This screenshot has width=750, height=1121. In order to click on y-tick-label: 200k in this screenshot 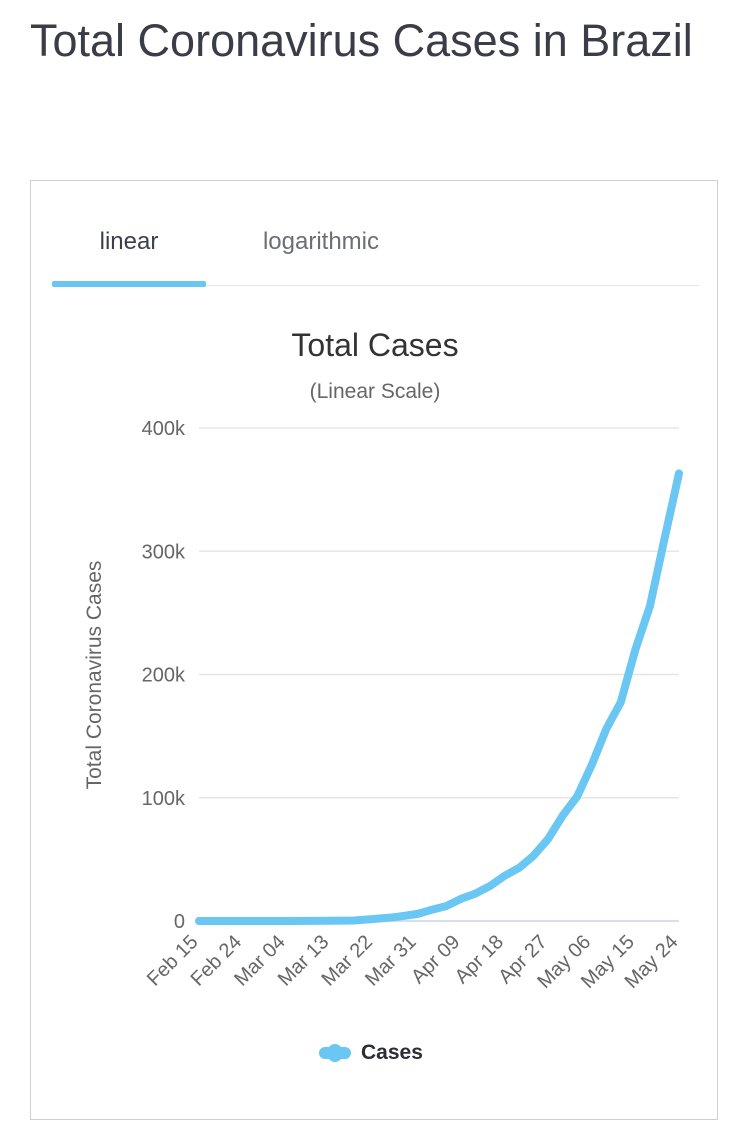, I will do `click(164, 676)`.